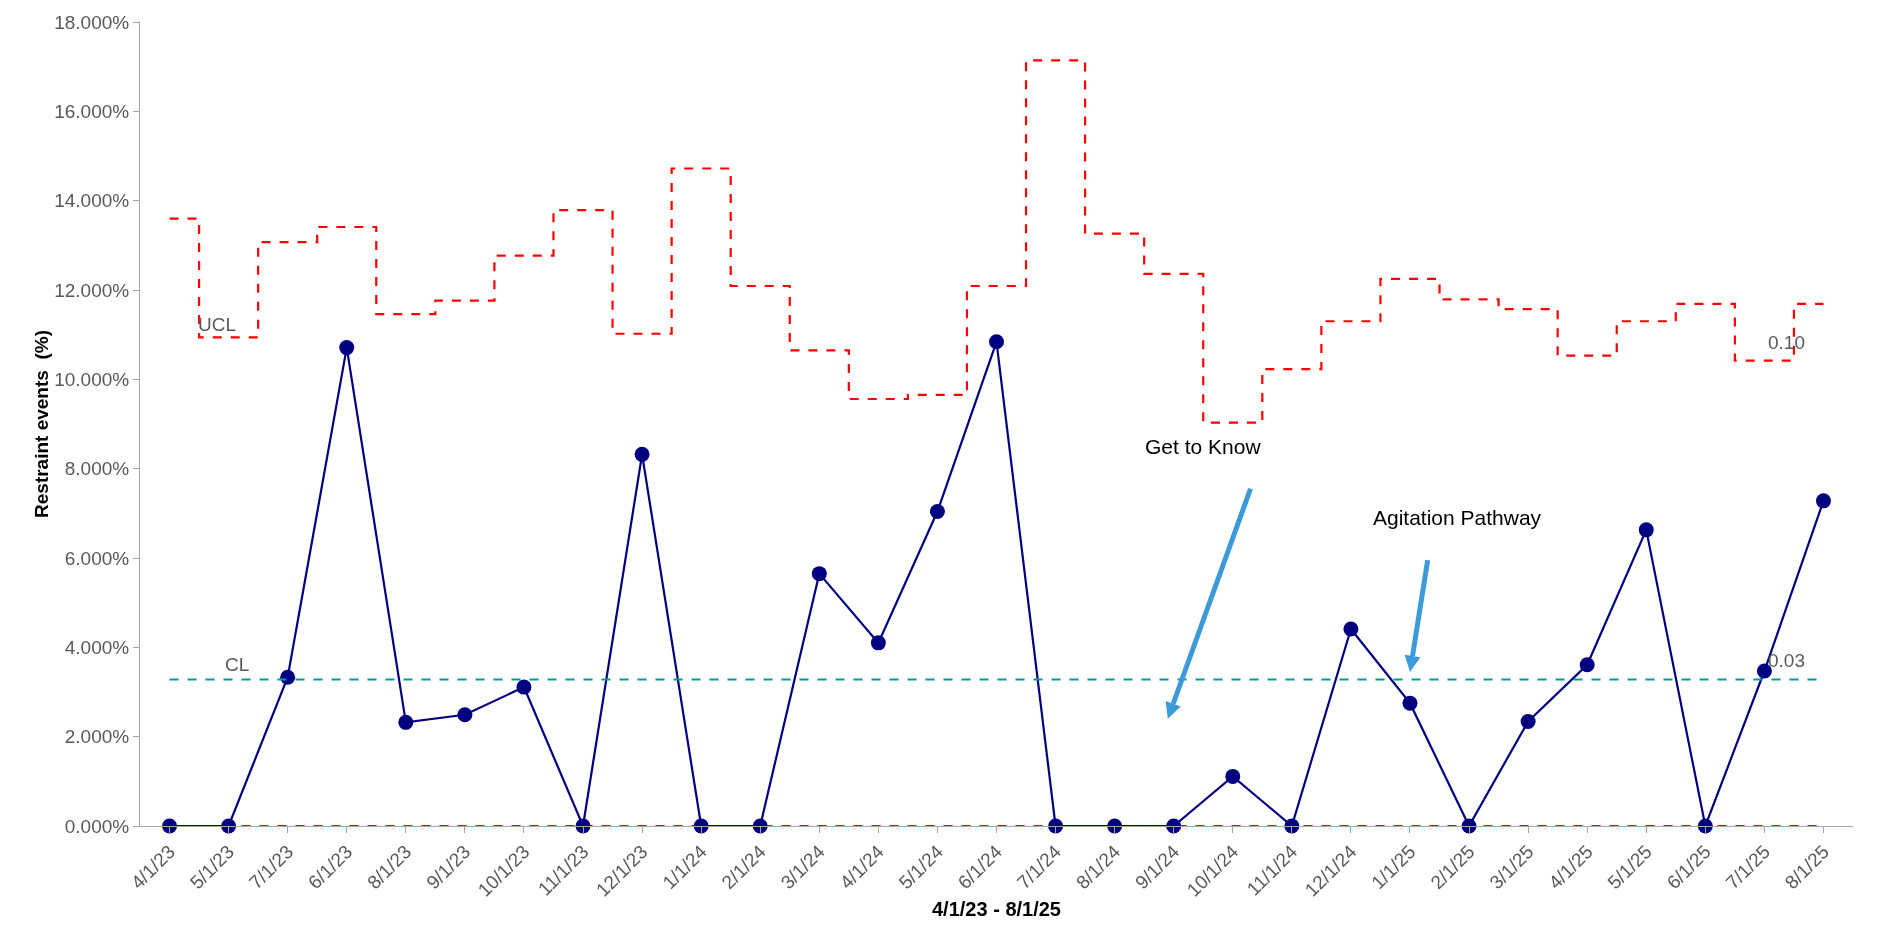 This screenshot has height=946, width=1883. Describe the element at coordinates (217, 324) in the screenshot. I see `series-label: UCL` at that location.